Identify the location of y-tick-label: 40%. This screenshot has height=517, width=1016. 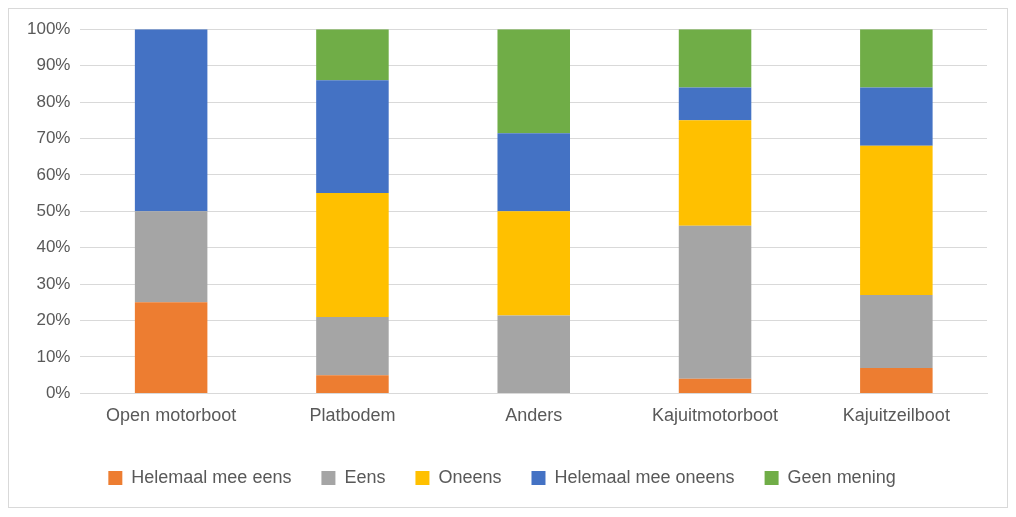
(53, 247).